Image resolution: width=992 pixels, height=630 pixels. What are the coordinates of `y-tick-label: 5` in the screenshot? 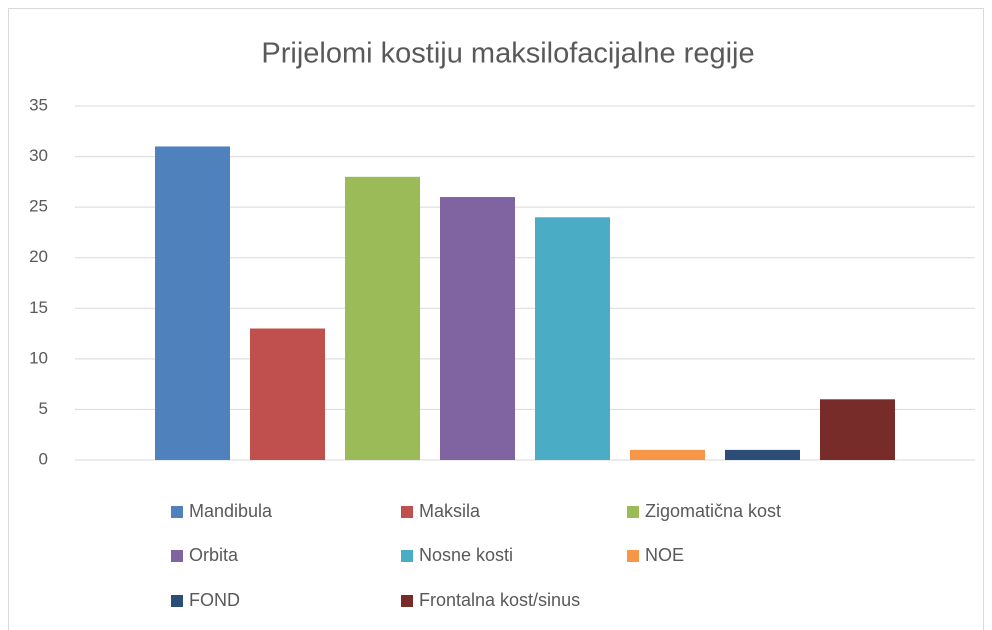 It's located at (43, 408).